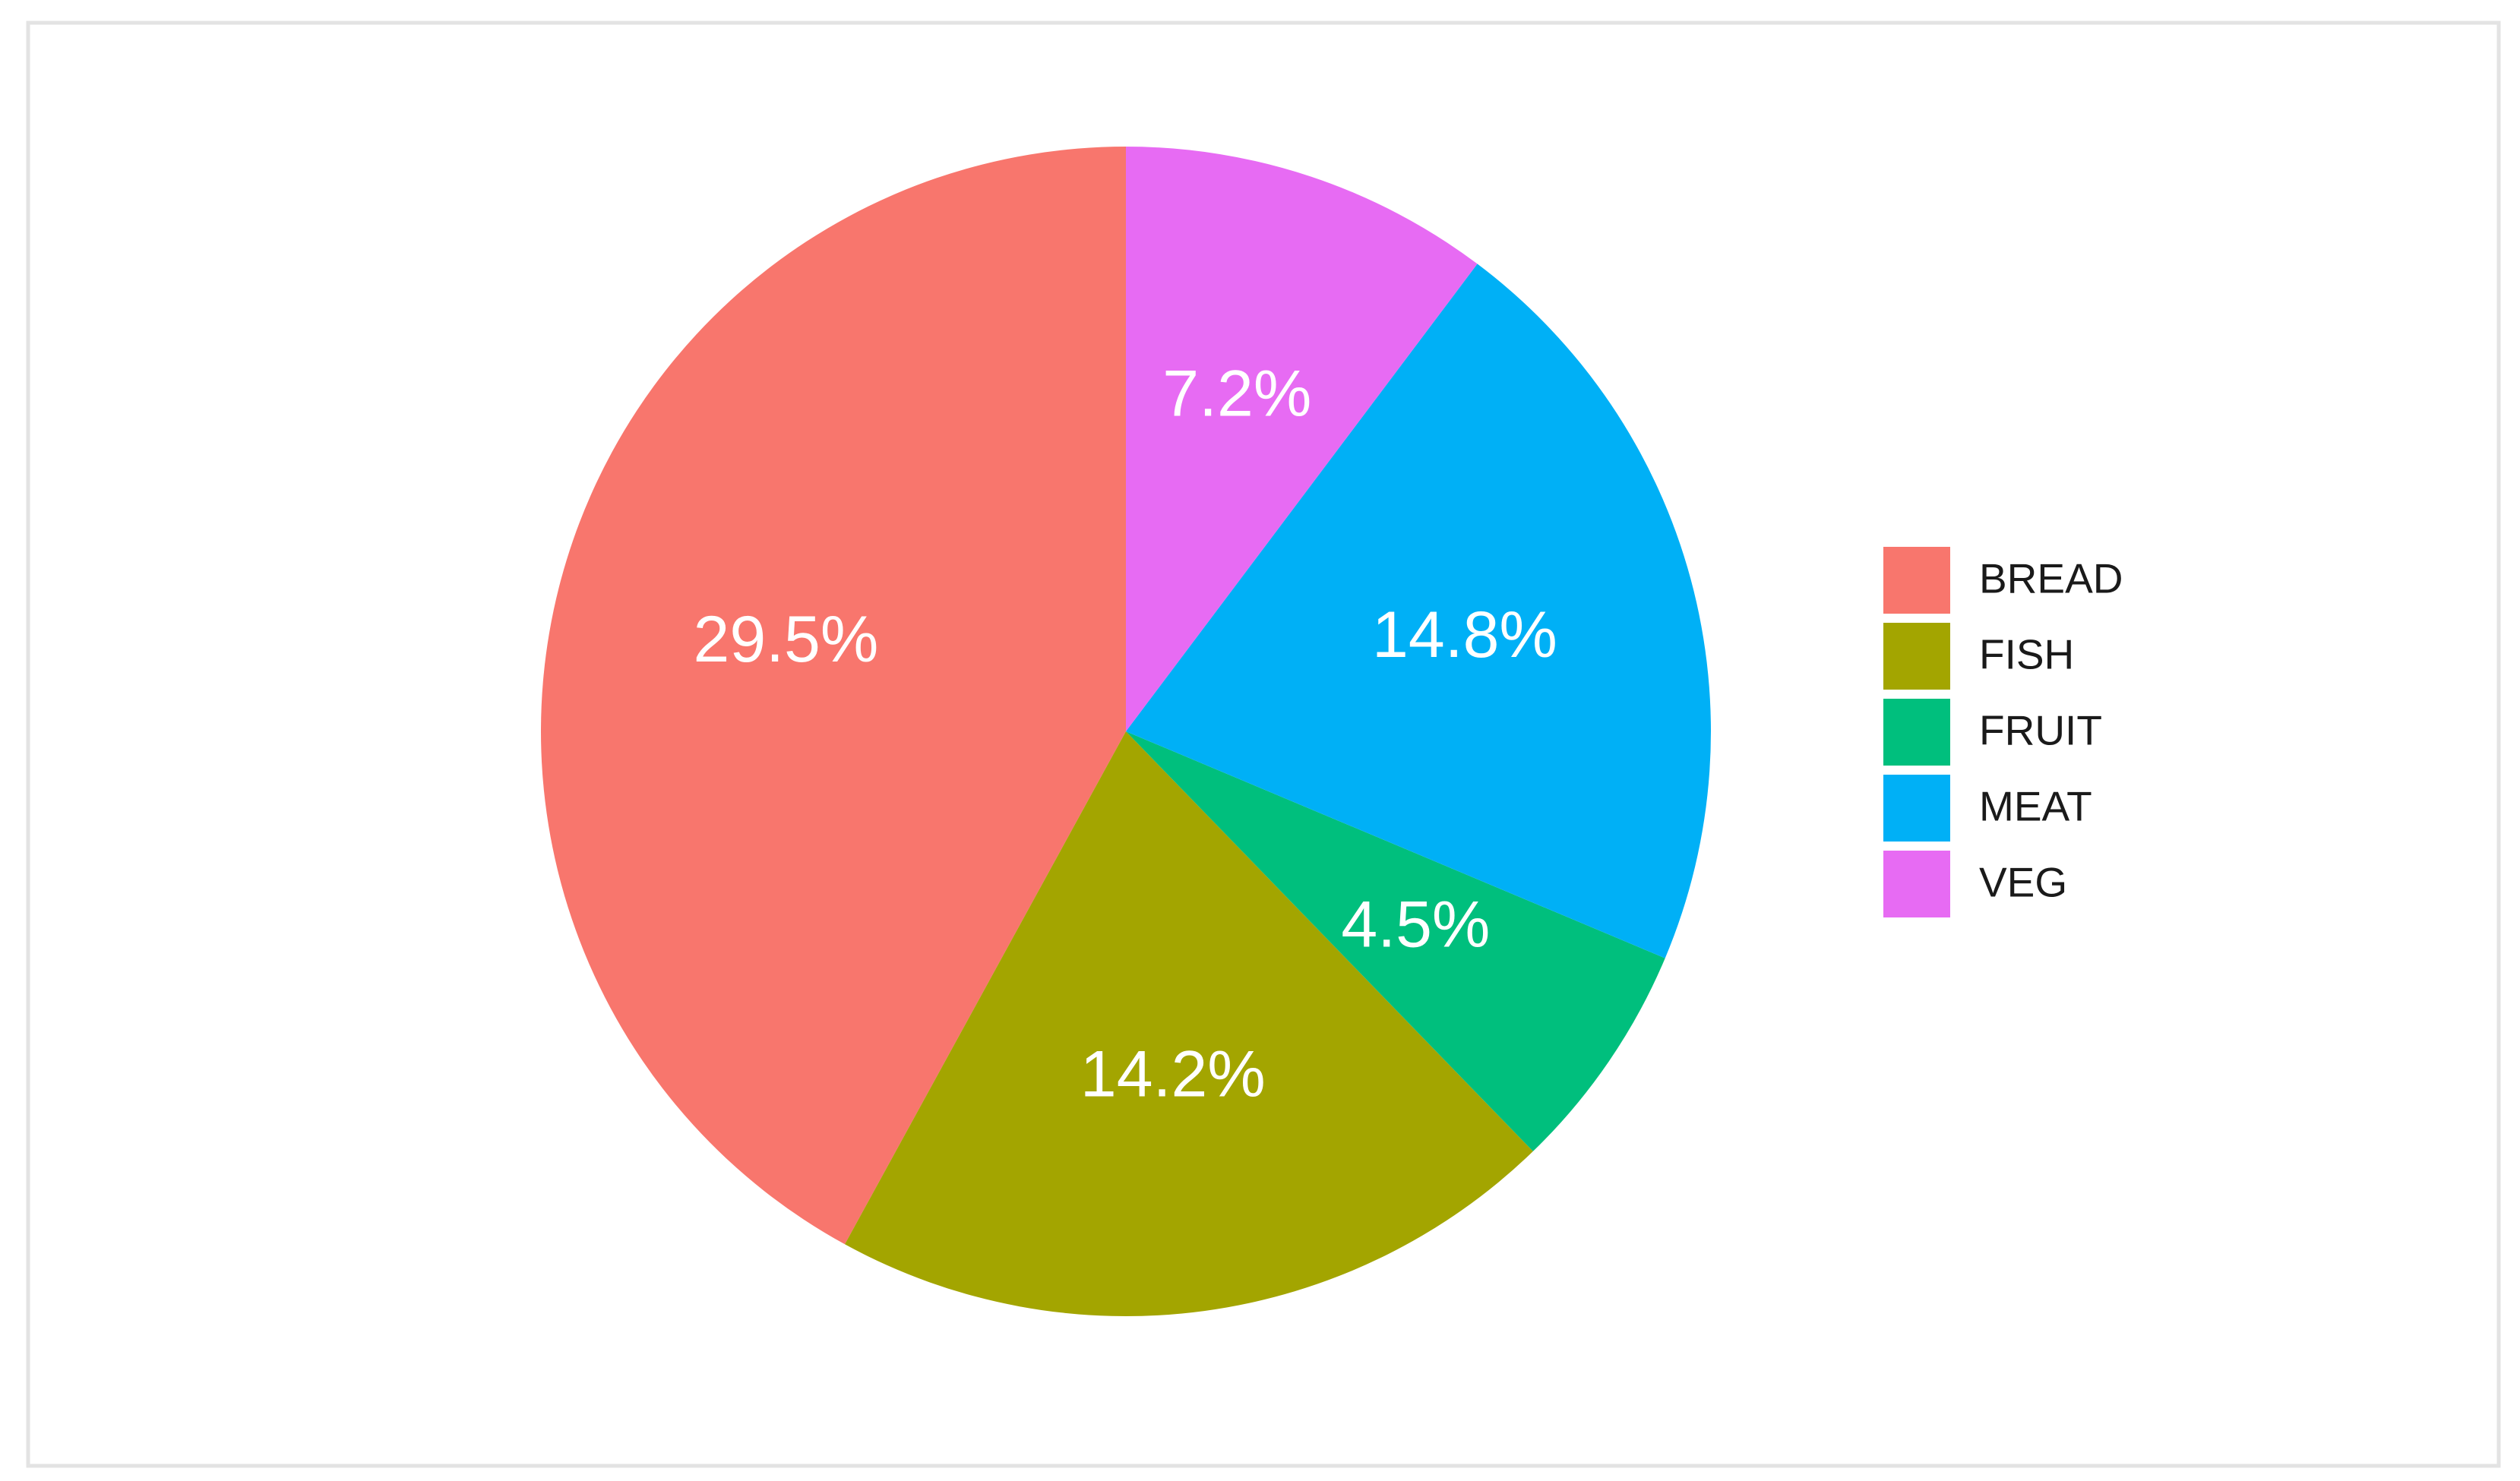 Image resolution: width=2520 pixels, height=1481 pixels. What do you see at coordinates (1236, 393) in the screenshot?
I see `value-label: 7.2%` at bounding box center [1236, 393].